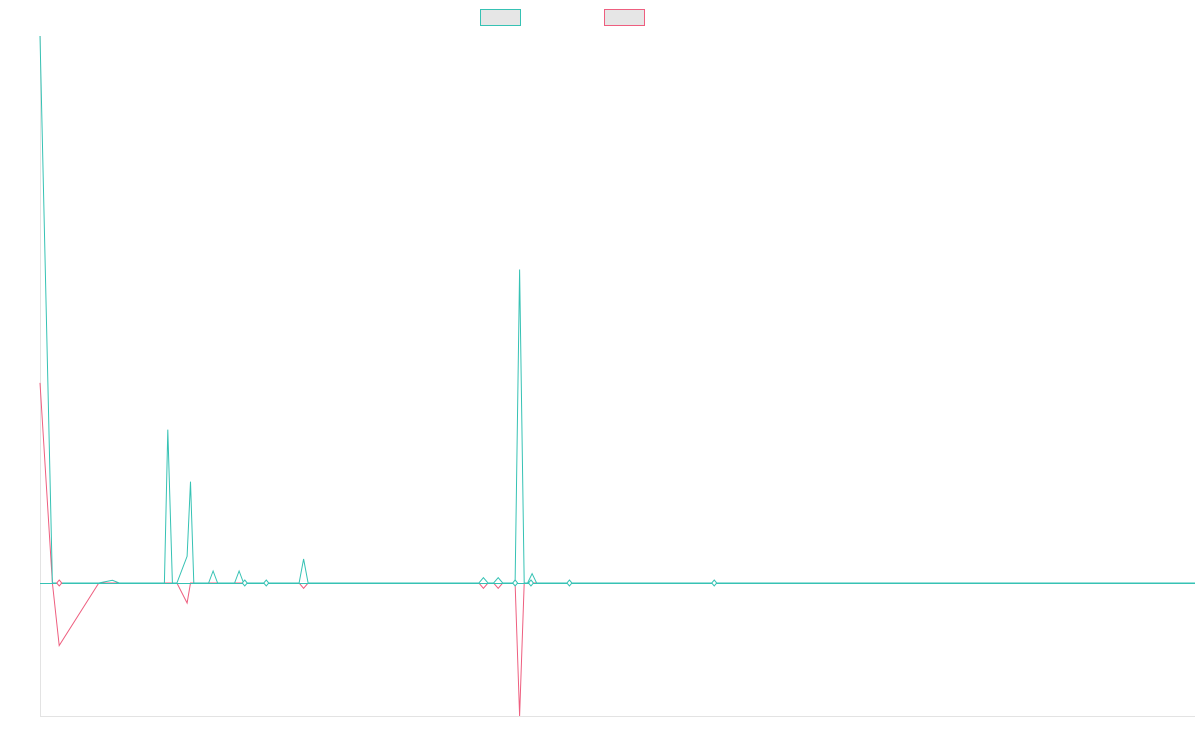 The image size is (1200, 750). I want to click on legend, so click(562, 17).